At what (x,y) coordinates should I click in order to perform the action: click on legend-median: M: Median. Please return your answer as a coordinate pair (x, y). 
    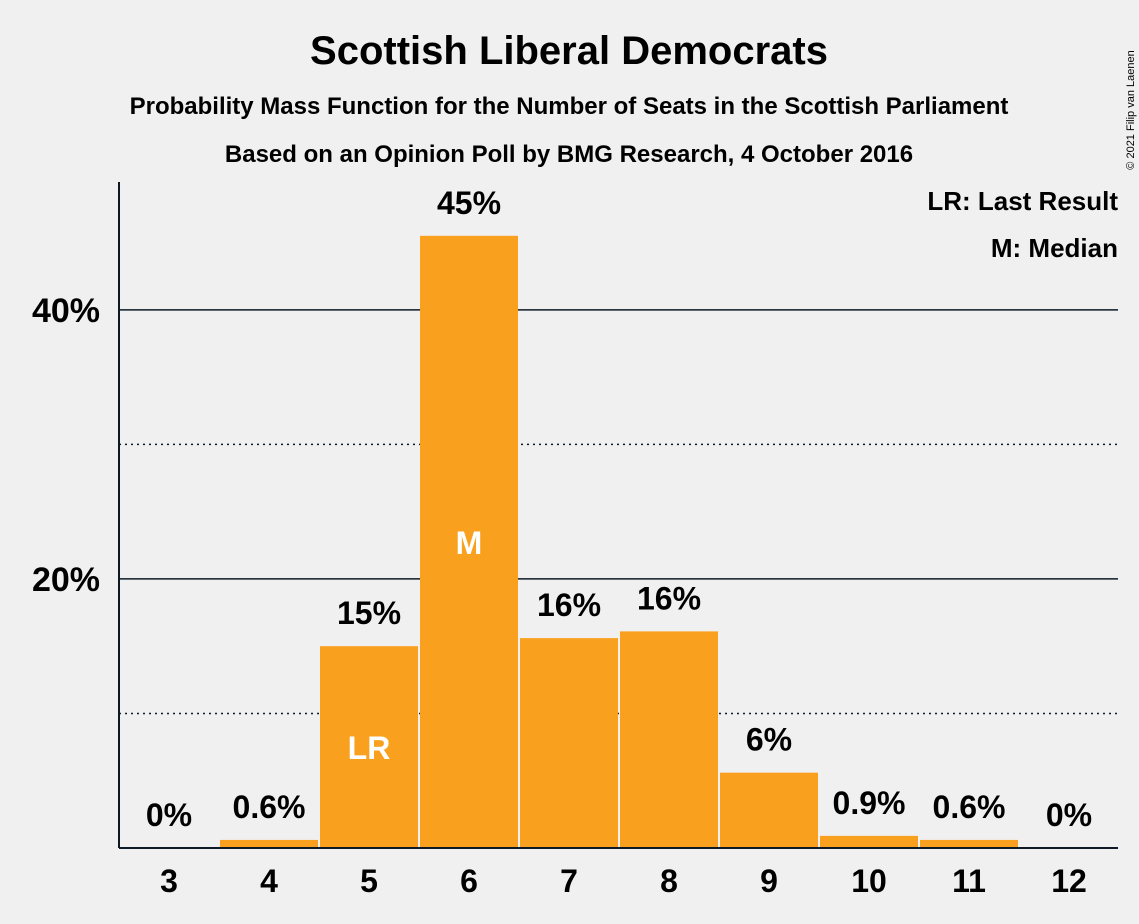
    Looking at the image, I should click on (1054, 248).